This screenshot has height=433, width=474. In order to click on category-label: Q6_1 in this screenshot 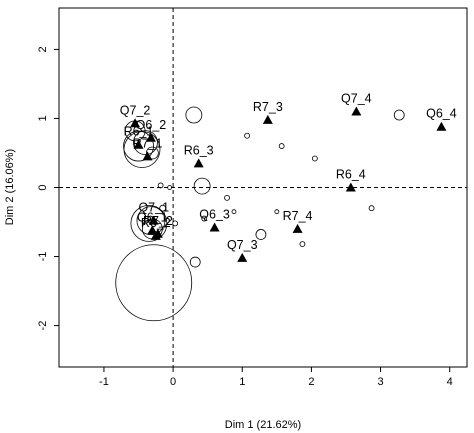, I will do `click(152, 217)`.